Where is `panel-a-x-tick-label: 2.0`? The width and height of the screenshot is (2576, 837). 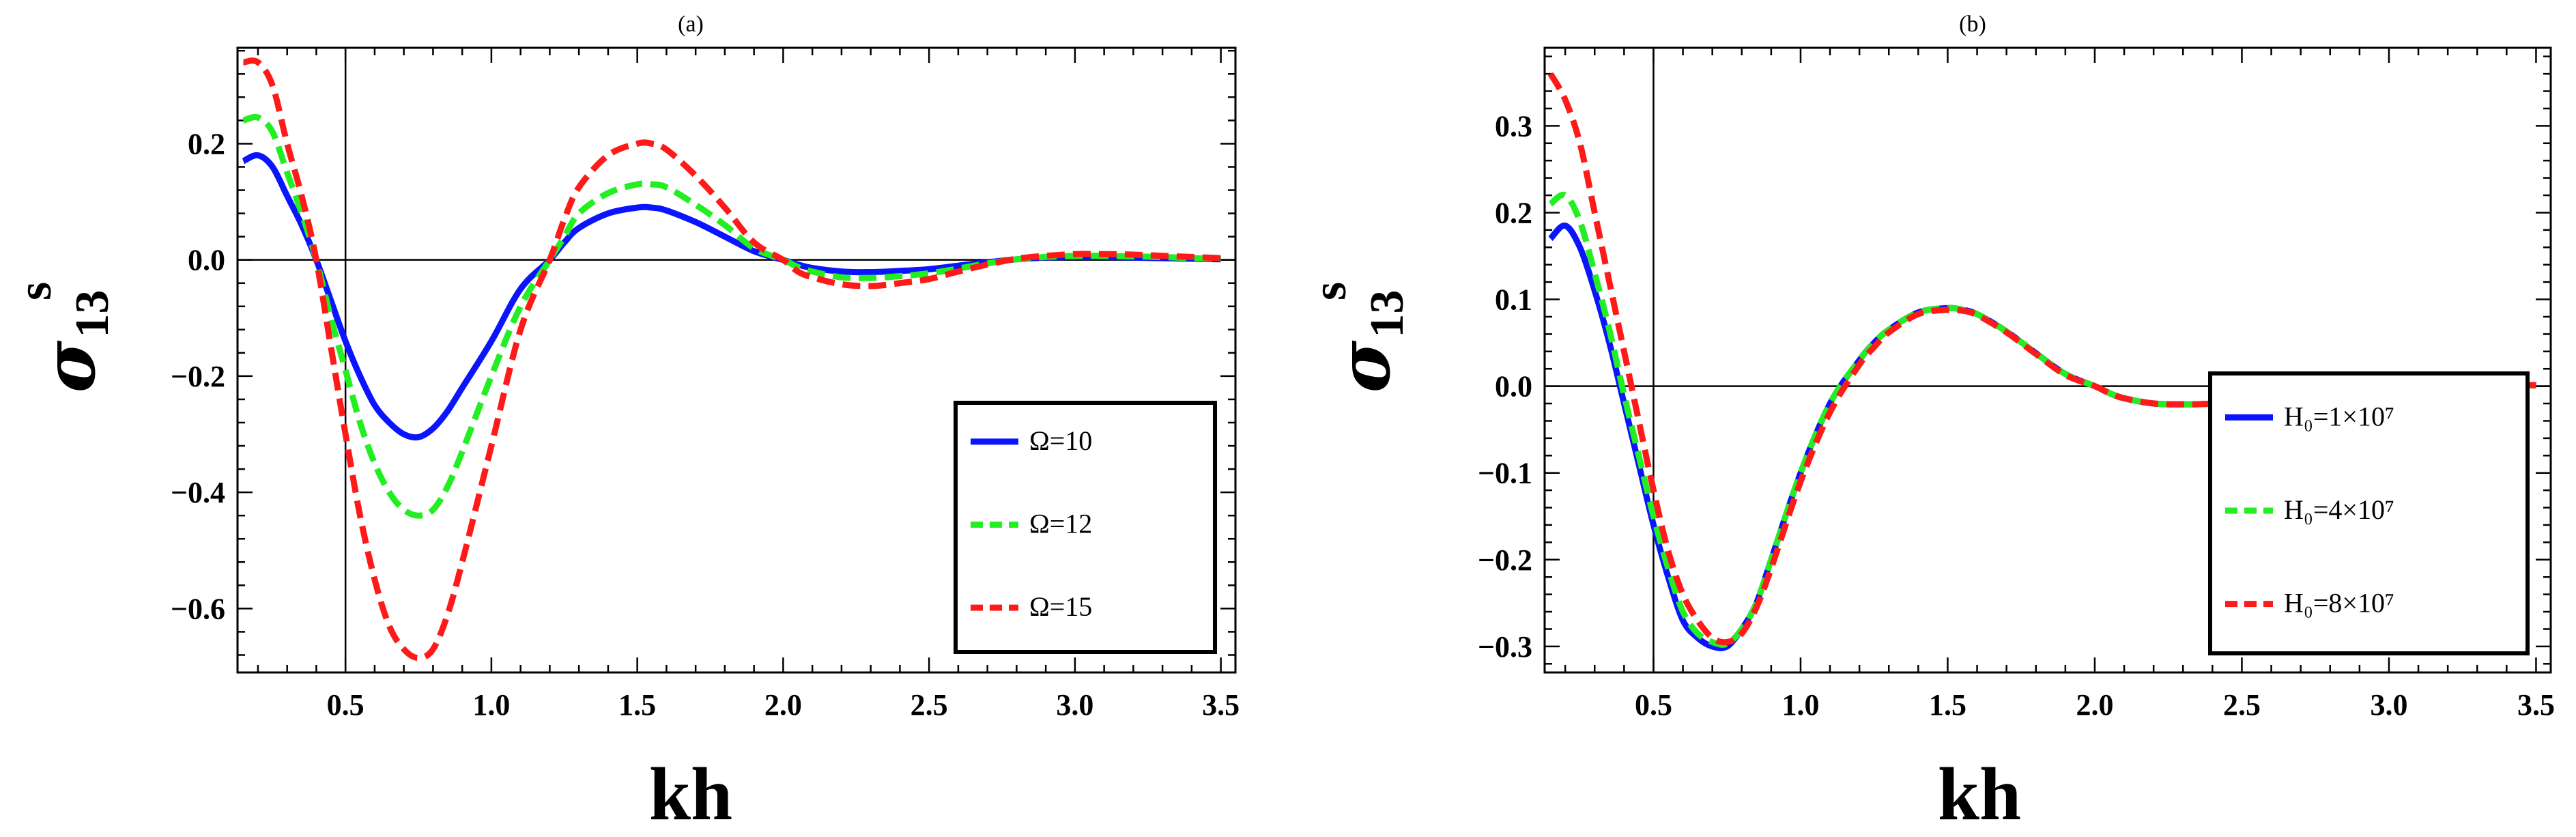
panel-a-x-tick-label: 2.0 is located at coordinates (783, 705).